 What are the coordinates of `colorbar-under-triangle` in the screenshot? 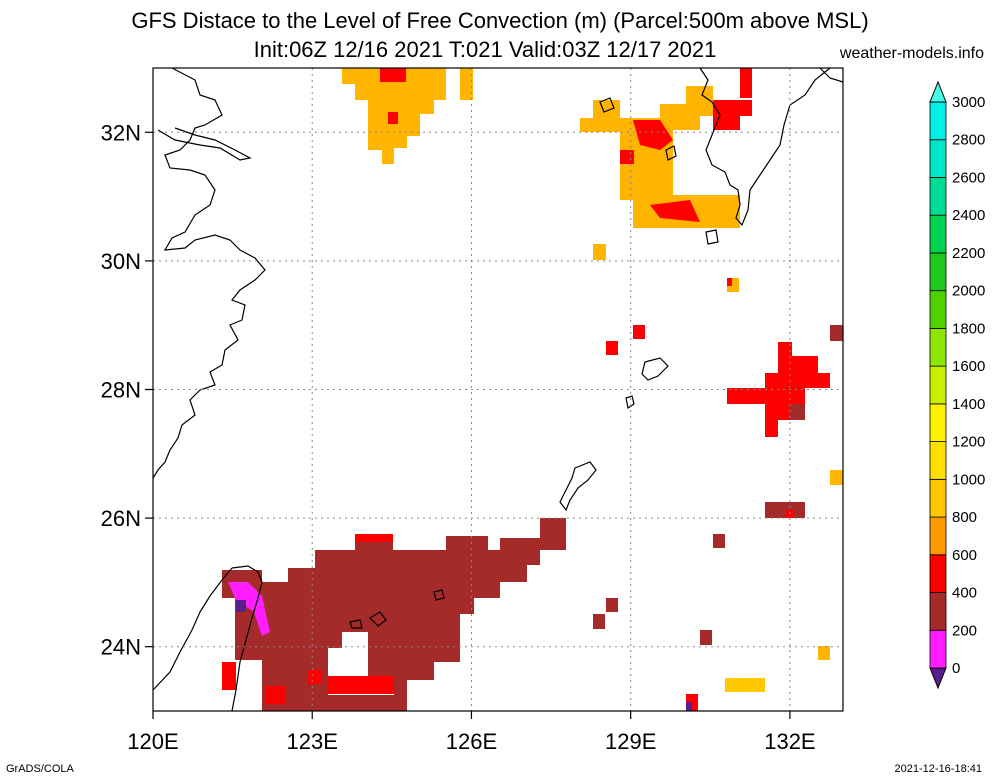 It's located at (938, 678).